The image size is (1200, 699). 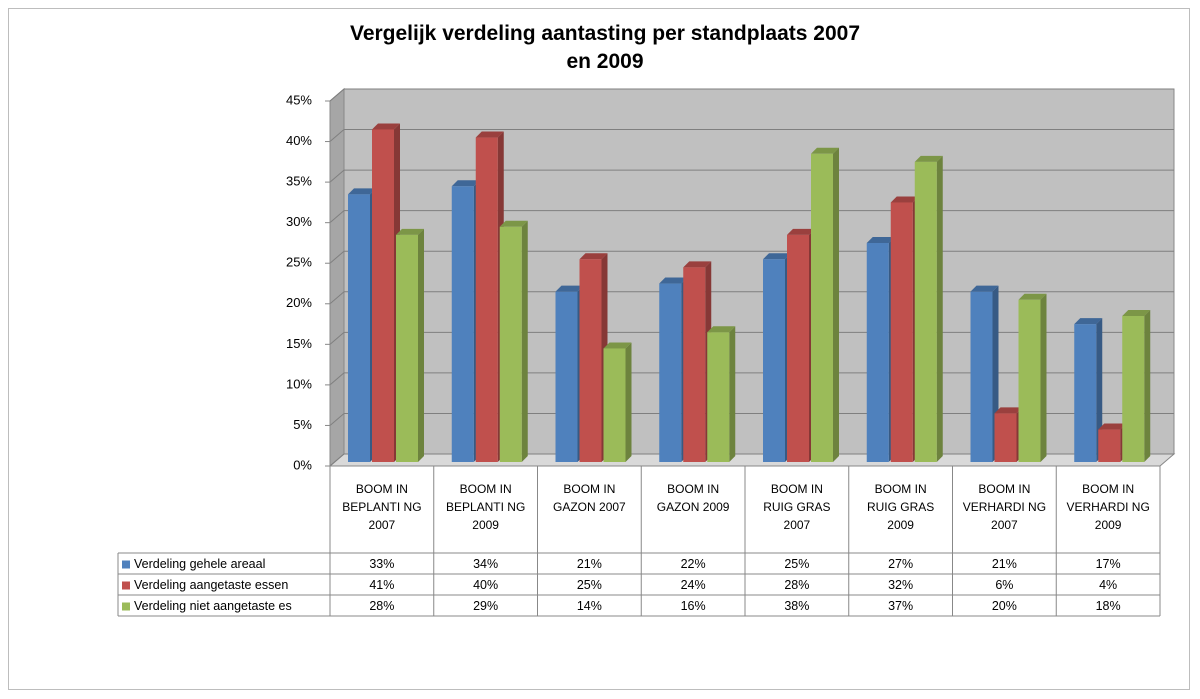 I want to click on category-label: BOOM IN VERHARDI NG 2007, so click(x=1004, y=507).